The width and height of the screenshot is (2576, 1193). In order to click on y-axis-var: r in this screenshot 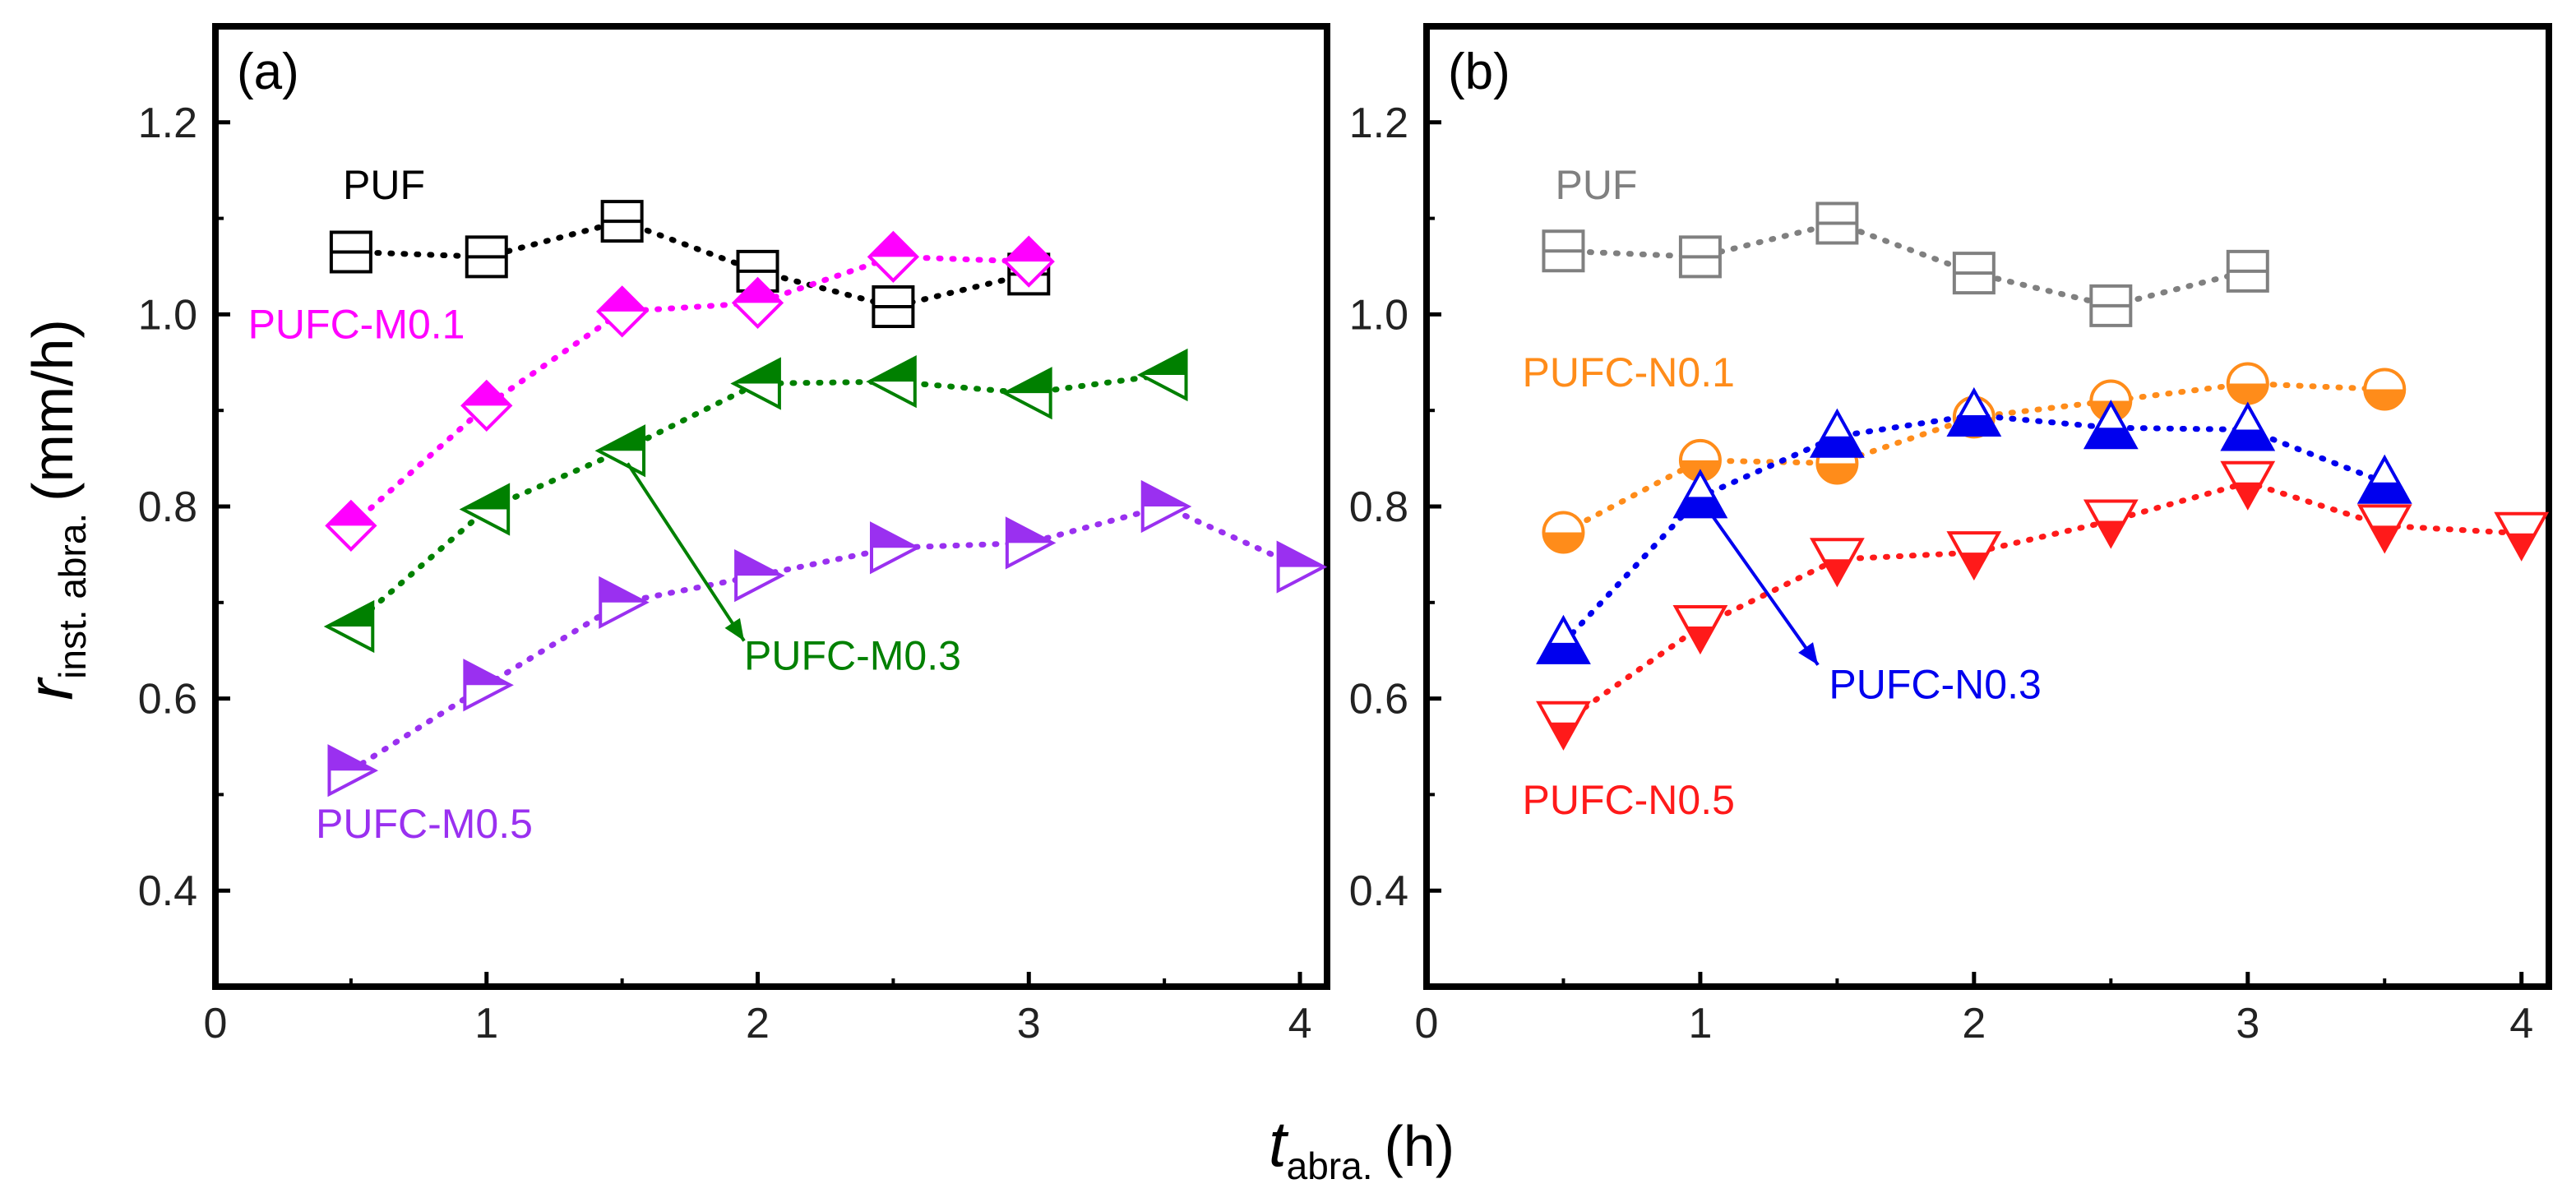, I will do `click(50, 689)`.